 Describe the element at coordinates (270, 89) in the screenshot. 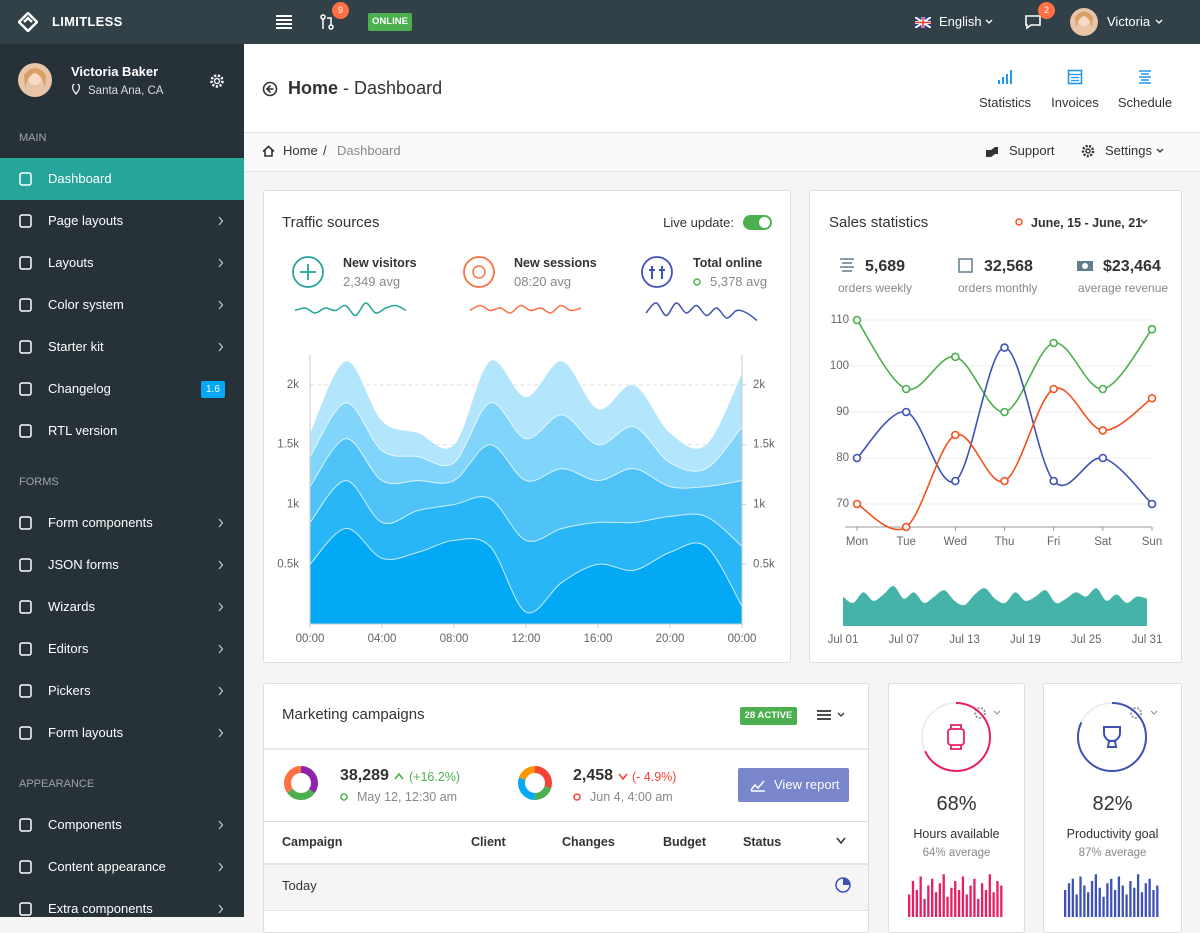

I see `back-icon` at that location.